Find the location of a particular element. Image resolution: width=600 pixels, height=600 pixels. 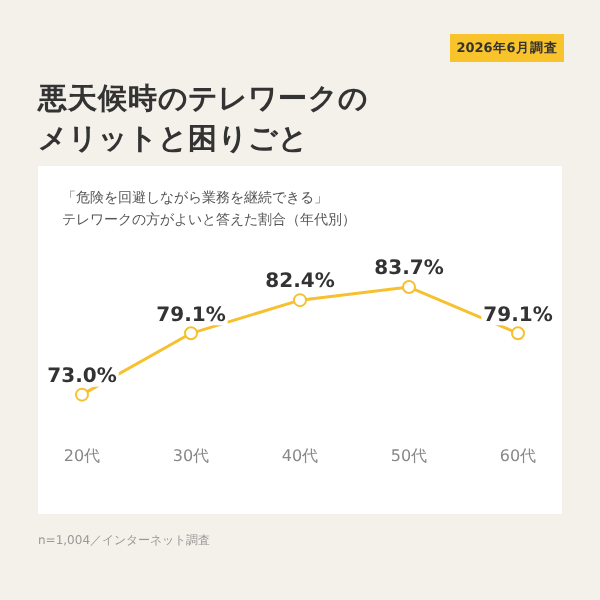

data-label: 73.0% is located at coordinates (82, 376).